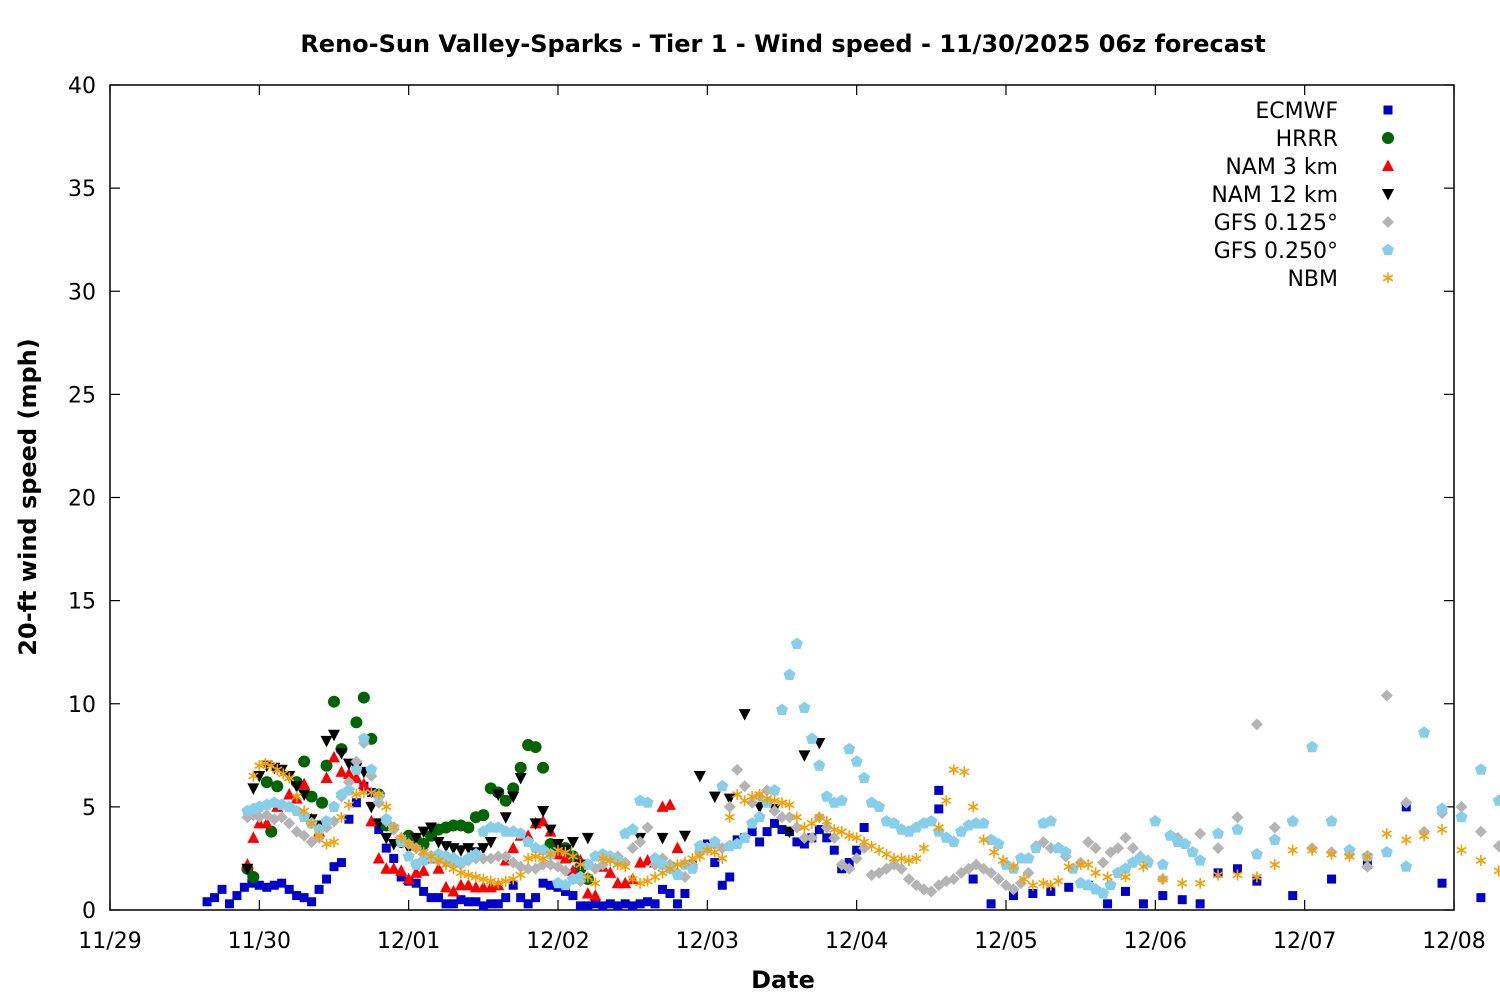  I want to click on y-tick-label: 30, so click(82, 292).